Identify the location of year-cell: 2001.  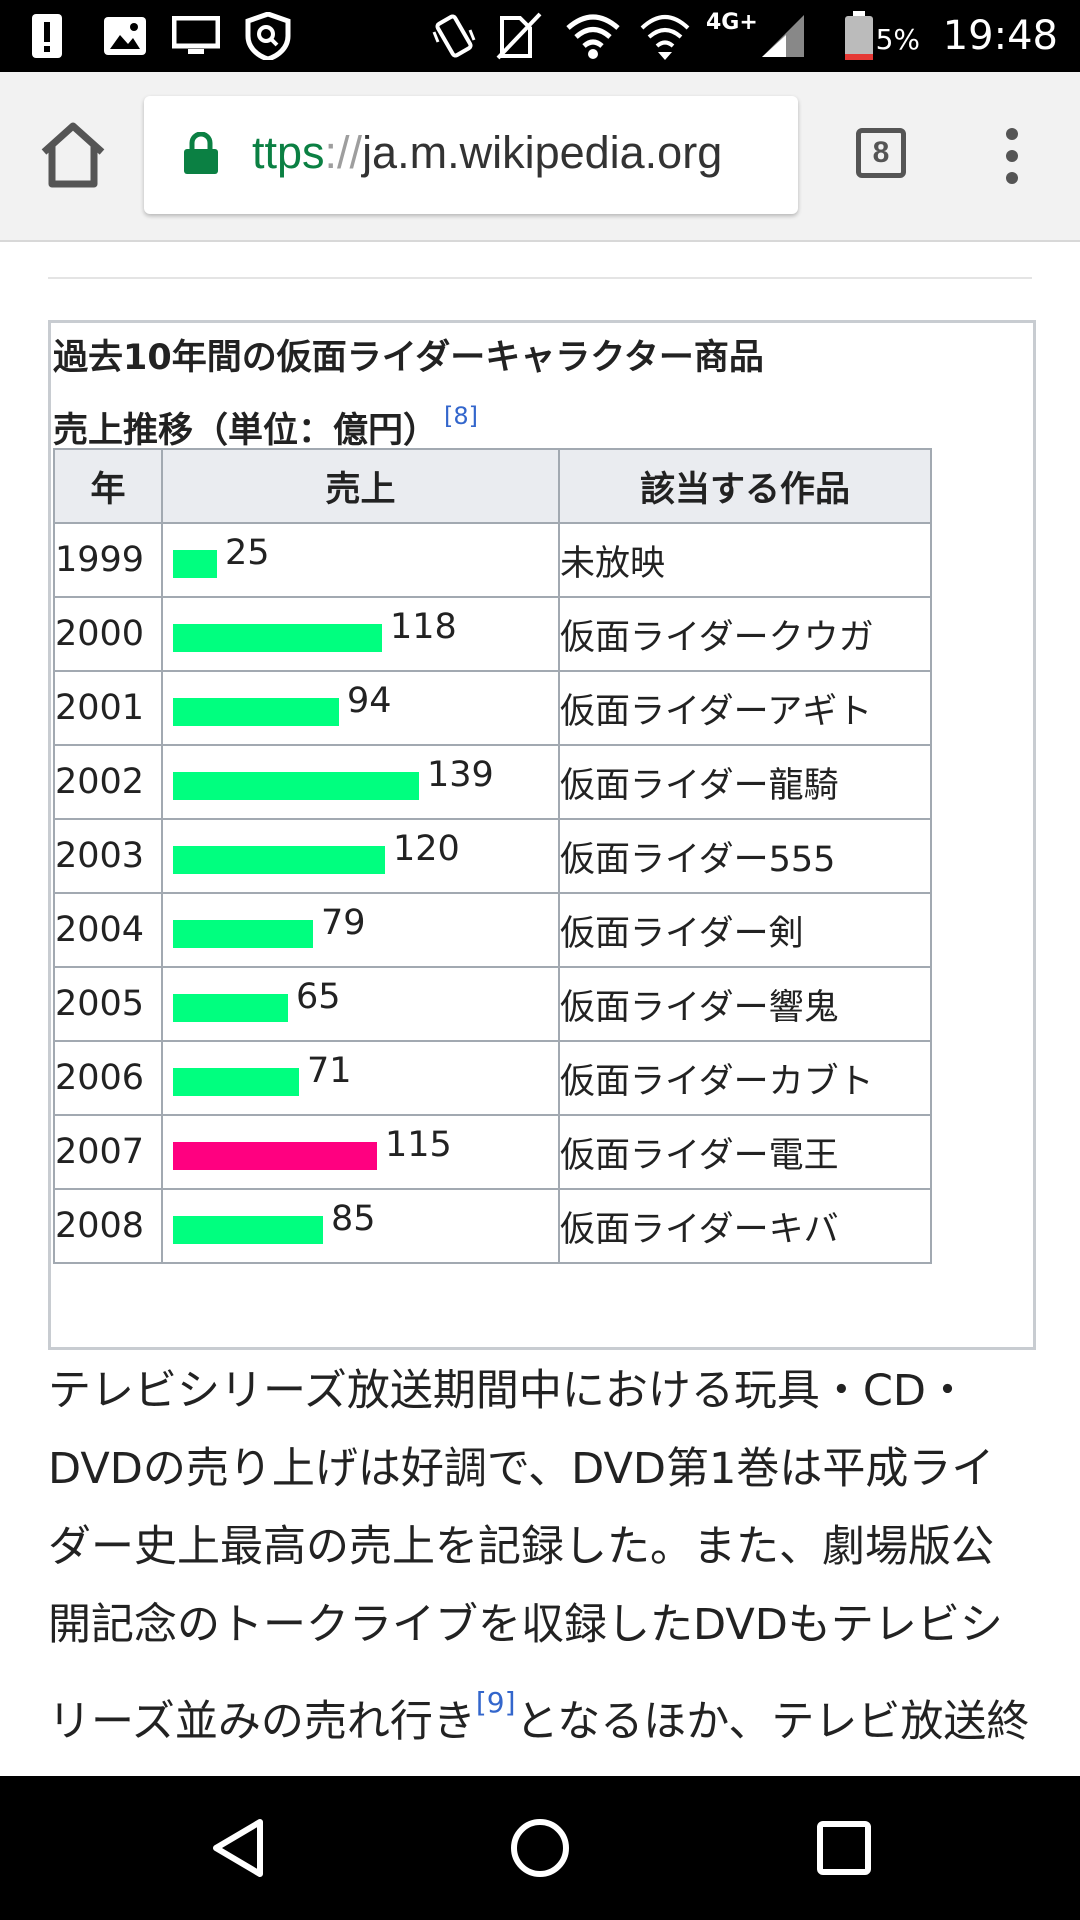
(108, 708).